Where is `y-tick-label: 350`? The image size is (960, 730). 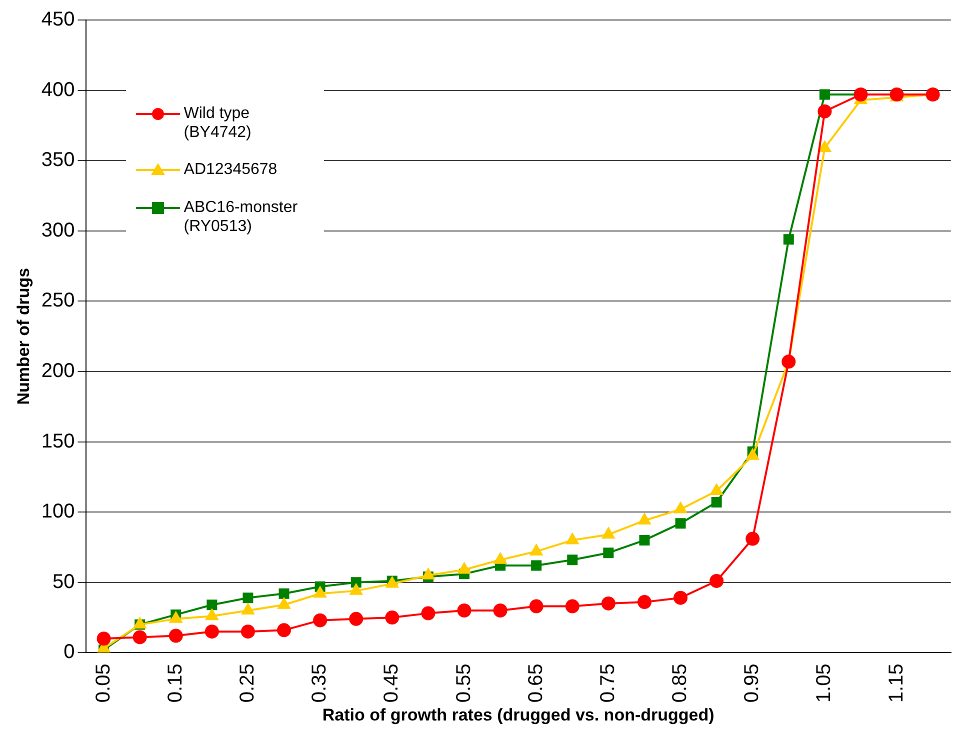
y-tick-label: 350 is located at coordinates (58, 160).